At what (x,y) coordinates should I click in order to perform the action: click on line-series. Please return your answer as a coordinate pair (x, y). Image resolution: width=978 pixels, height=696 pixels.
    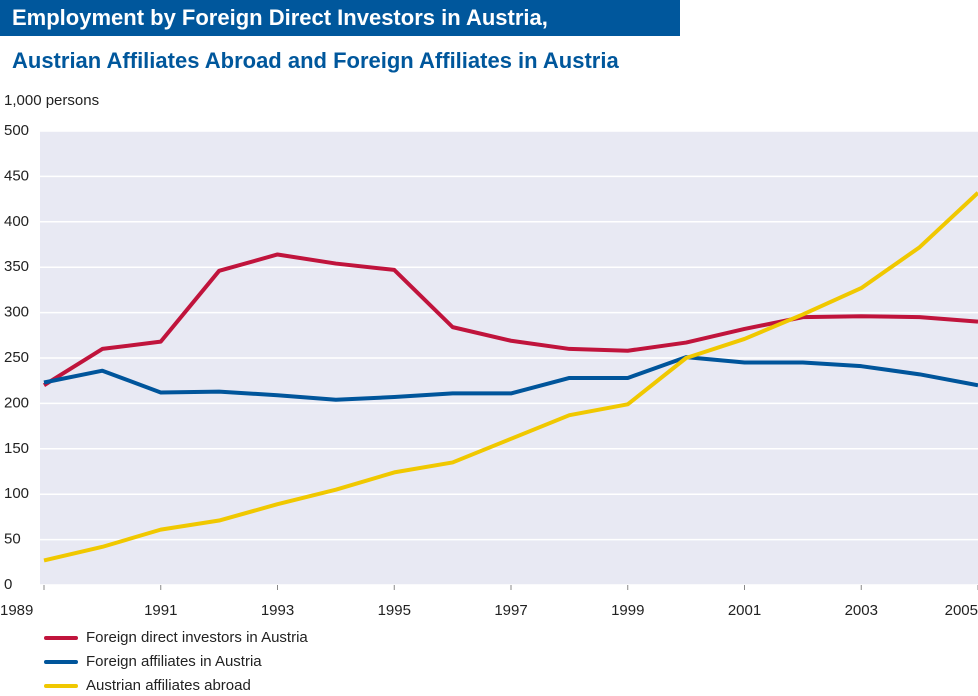
    Looking at the image, I should click on (510, 378).